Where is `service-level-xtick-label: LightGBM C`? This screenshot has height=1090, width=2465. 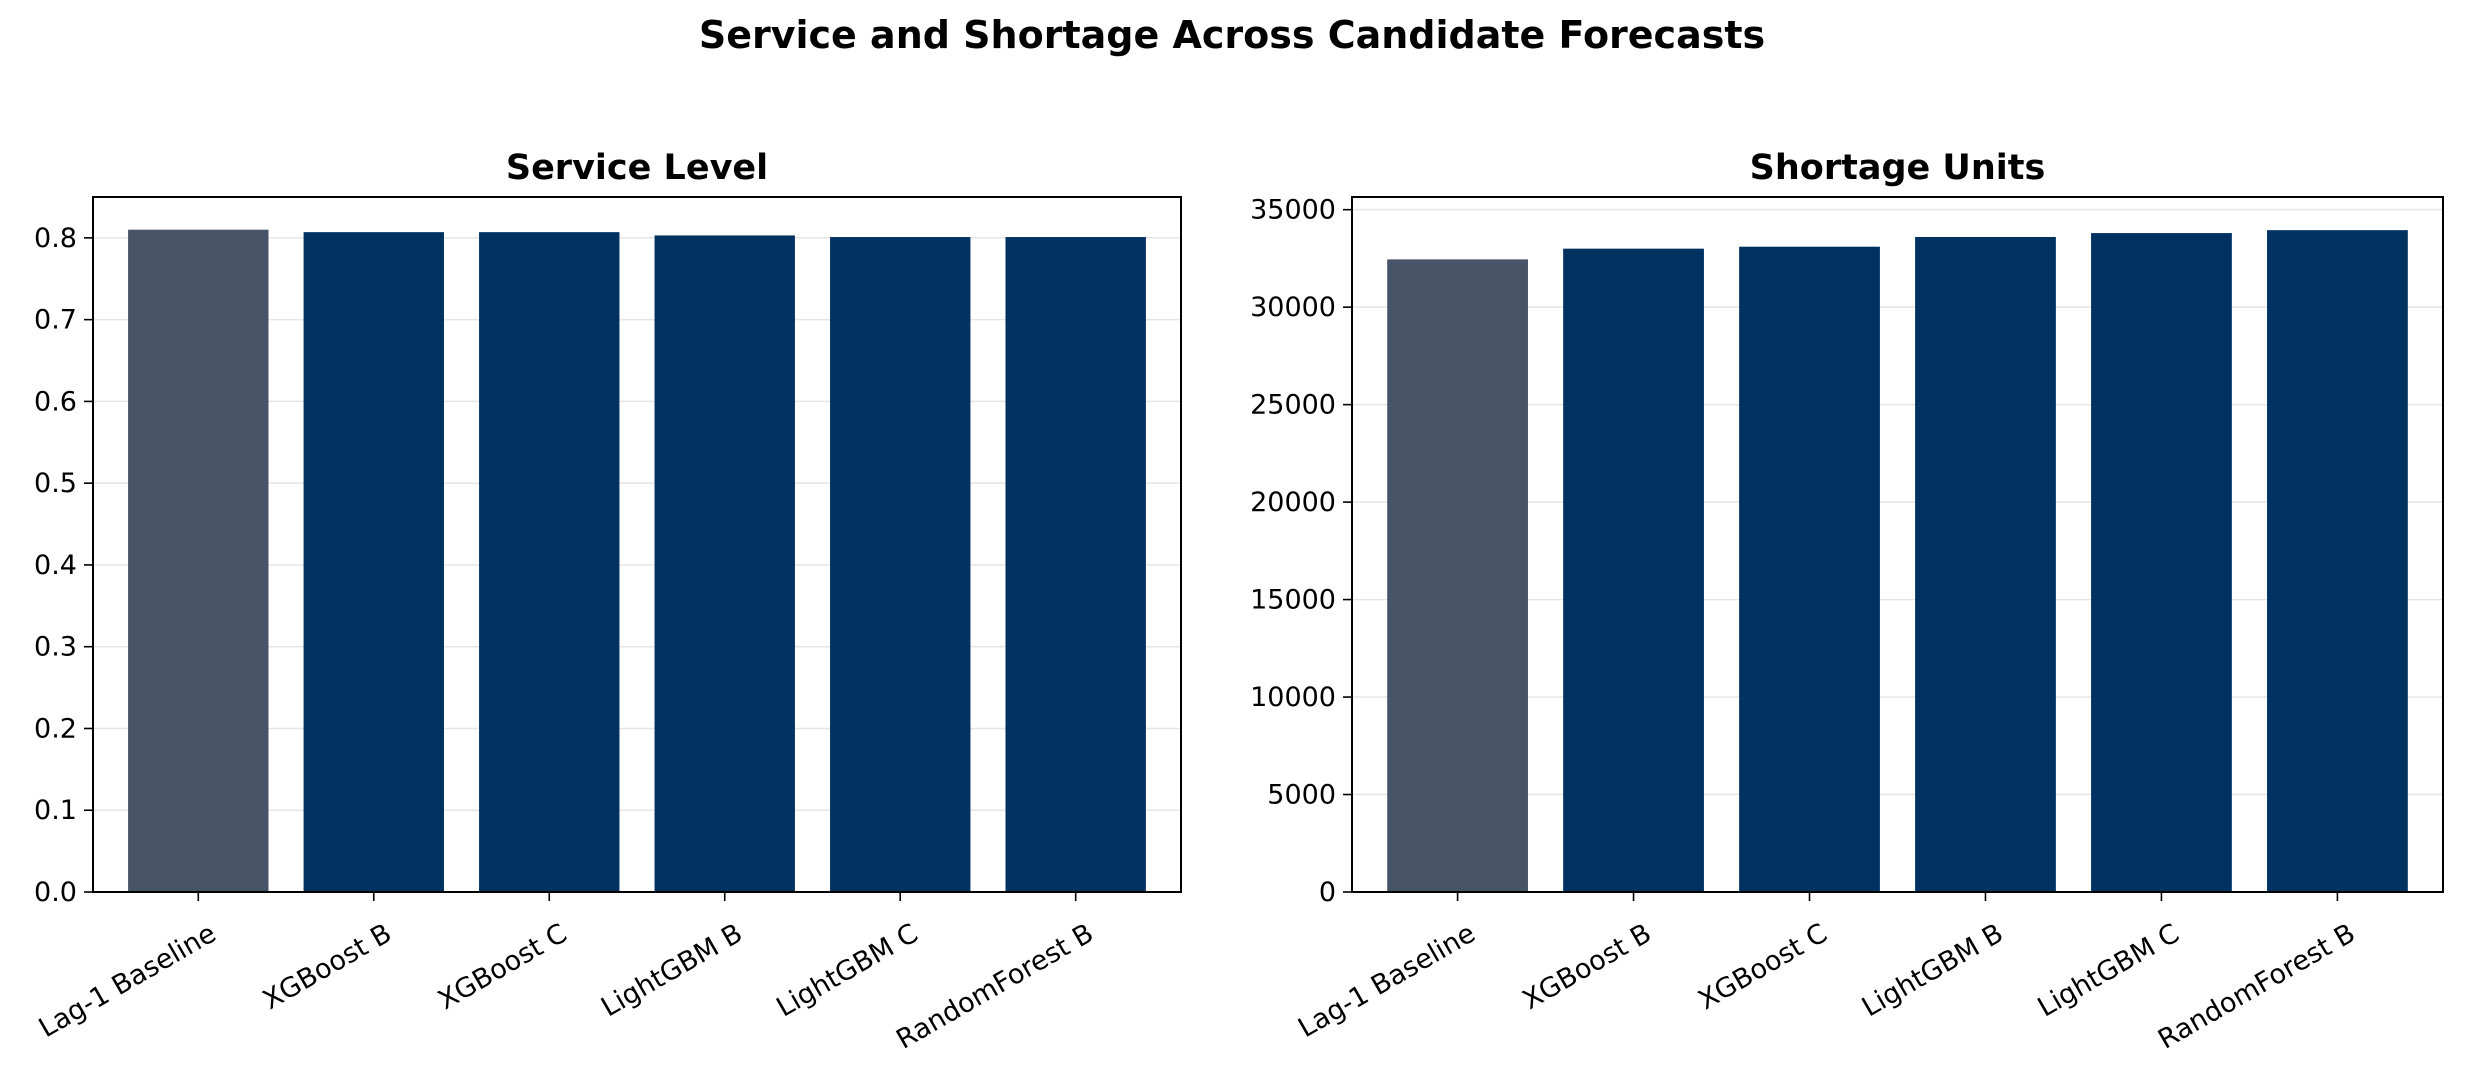
service-level-xtick-label: LightGBM C is located at coordinates (847, 971).